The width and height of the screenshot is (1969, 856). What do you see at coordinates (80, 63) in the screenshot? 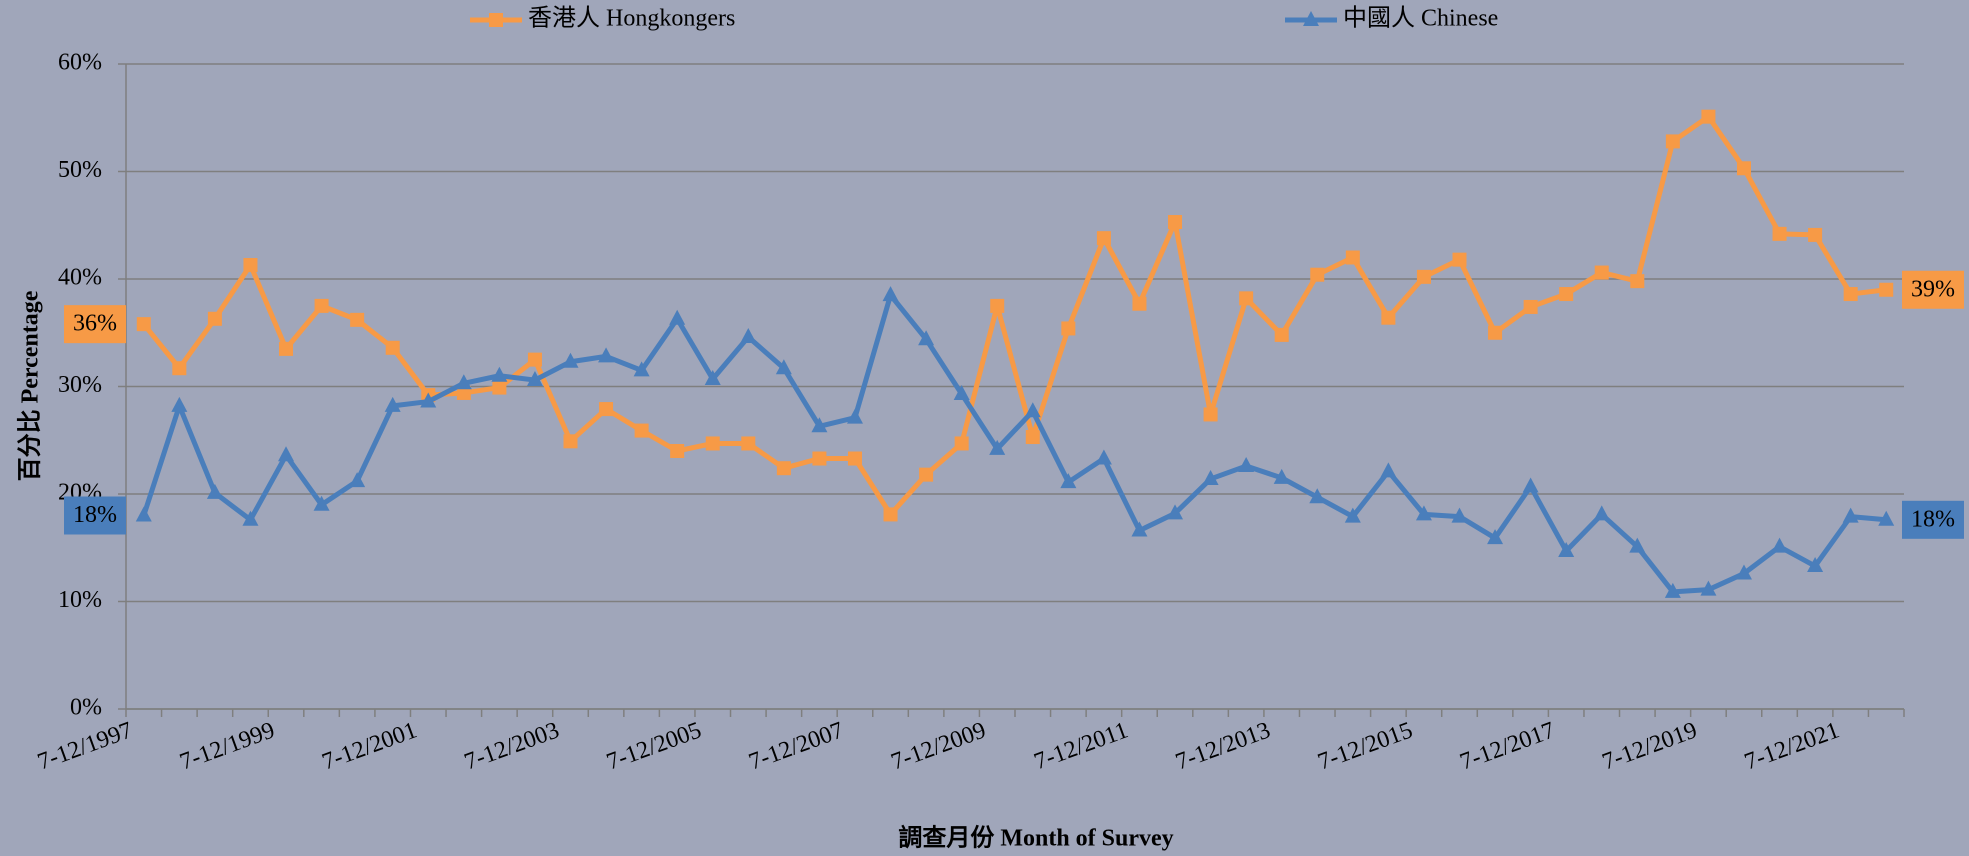
I see `y-tick-label: 60%` at bounding box center [80, 63].